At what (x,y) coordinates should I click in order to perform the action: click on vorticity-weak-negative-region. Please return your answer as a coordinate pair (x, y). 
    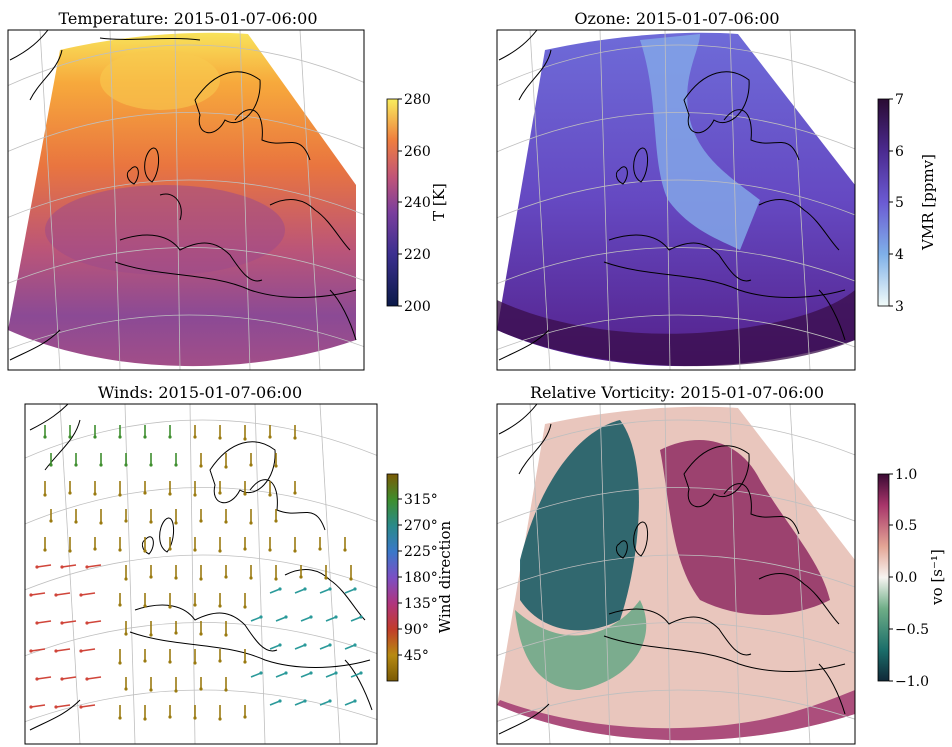
    Looking at the image, I should click on (581, 645).